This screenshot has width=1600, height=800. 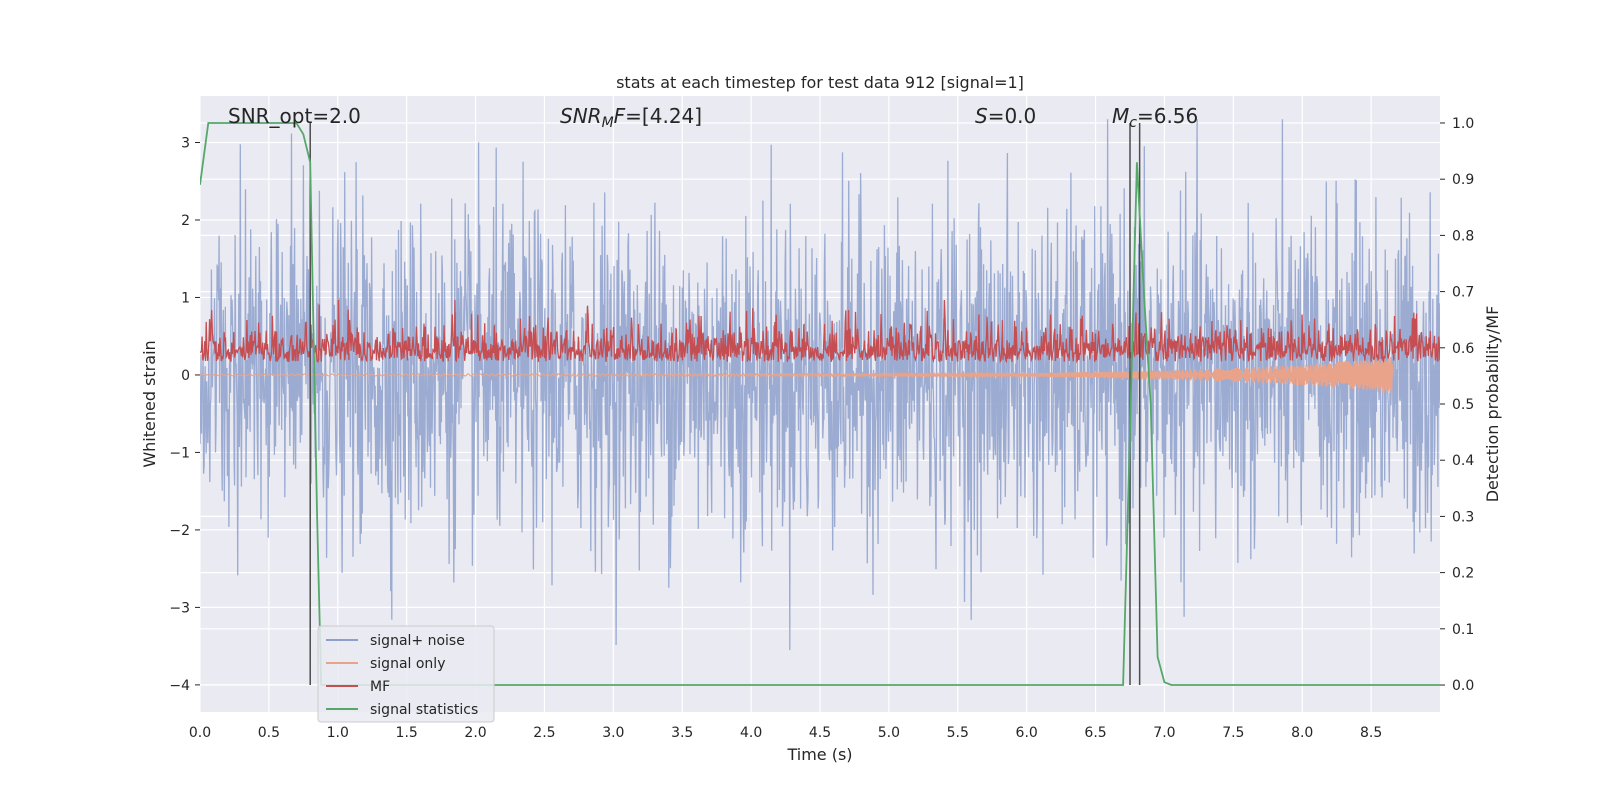 I want to click on legend-box, so click(x=406, y=674).